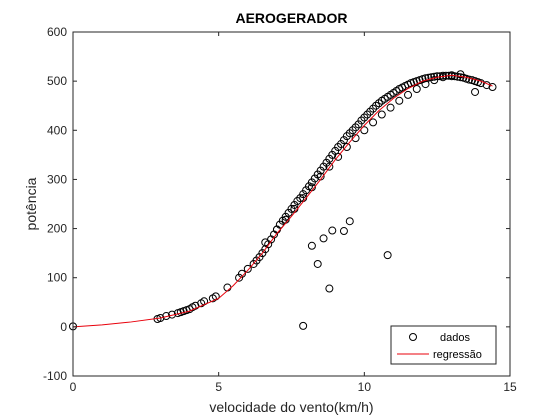 Image resolution: width=560 pixels, height=420 pixels. I want to click on x-tick-label: 10, so click(365, 387).